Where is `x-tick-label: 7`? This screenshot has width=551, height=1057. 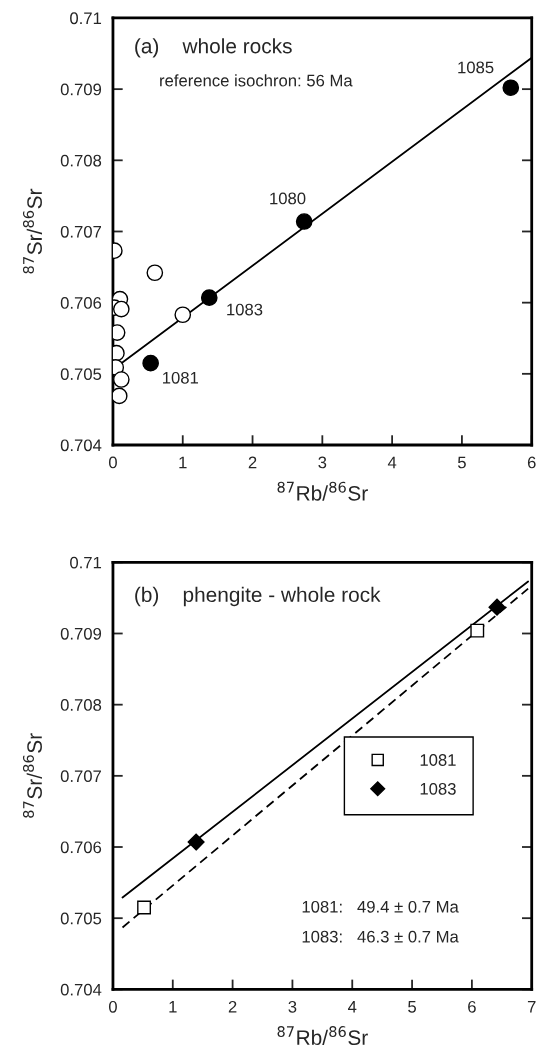
x-tick-label: 7 is located at coordinates (531, 1007).